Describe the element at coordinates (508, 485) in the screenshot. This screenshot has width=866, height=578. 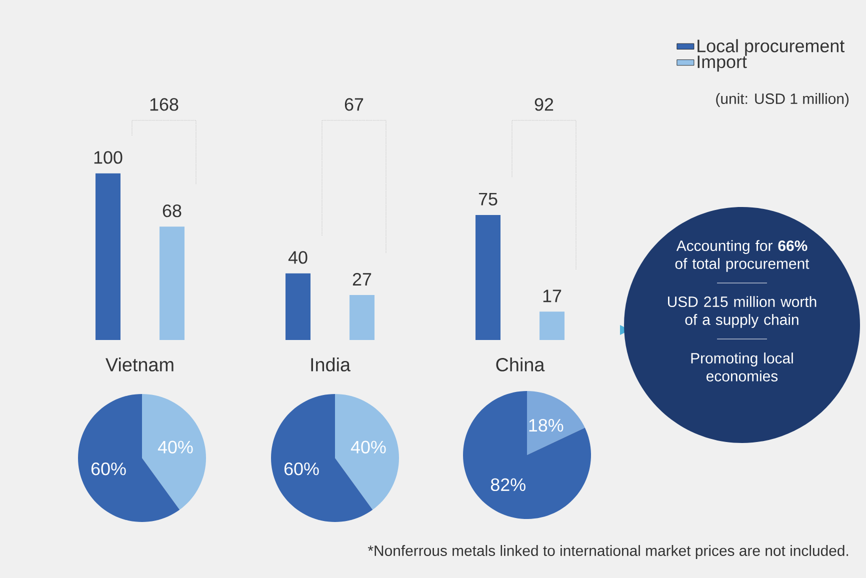
I see `data-label: 82%` at that location.